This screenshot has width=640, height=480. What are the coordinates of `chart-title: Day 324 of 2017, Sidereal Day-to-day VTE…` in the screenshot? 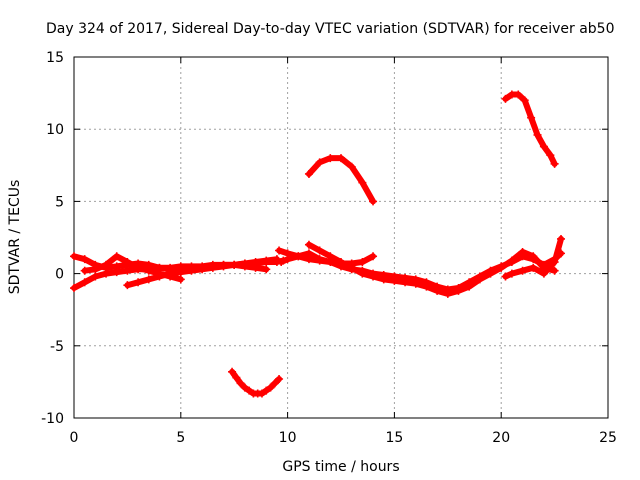 It's located at (330, 29).